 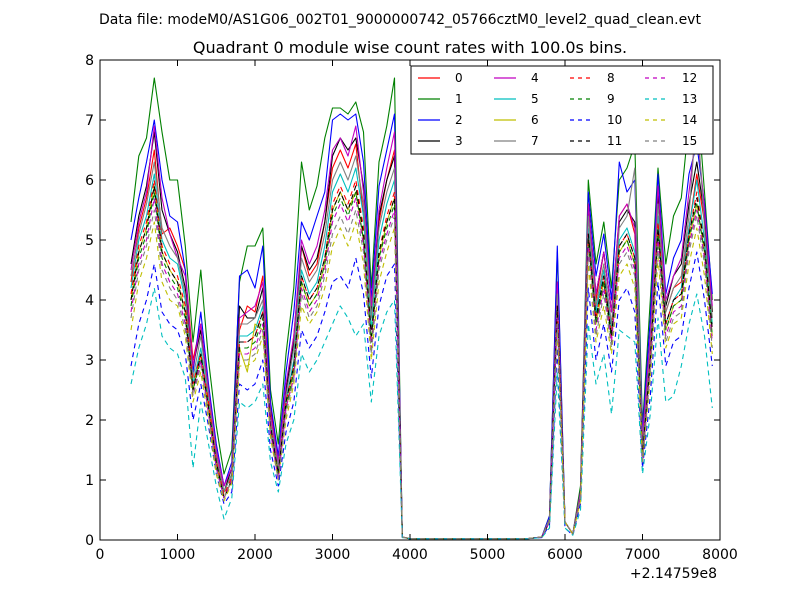 I want to click on y-tick-label: 5, so click(x=89, y=241).